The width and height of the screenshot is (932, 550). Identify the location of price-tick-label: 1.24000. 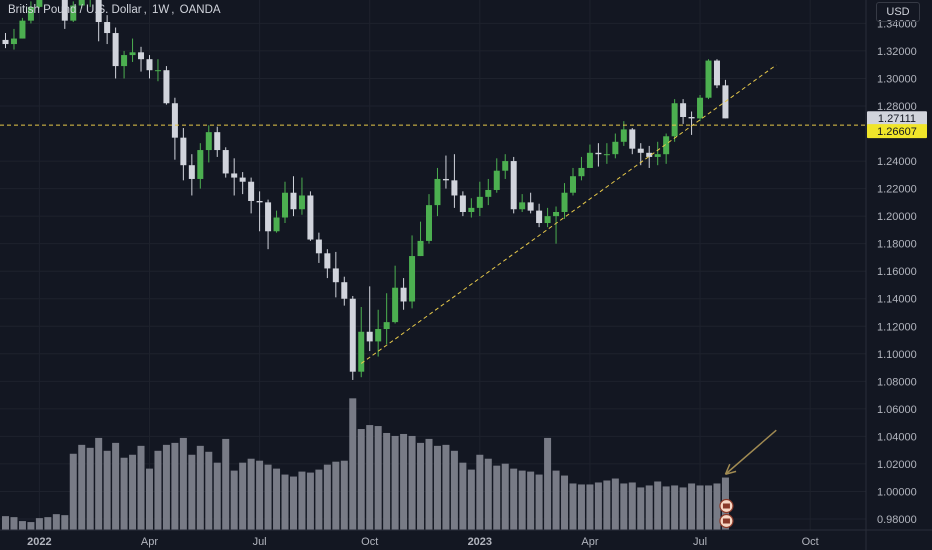
(897, 162).